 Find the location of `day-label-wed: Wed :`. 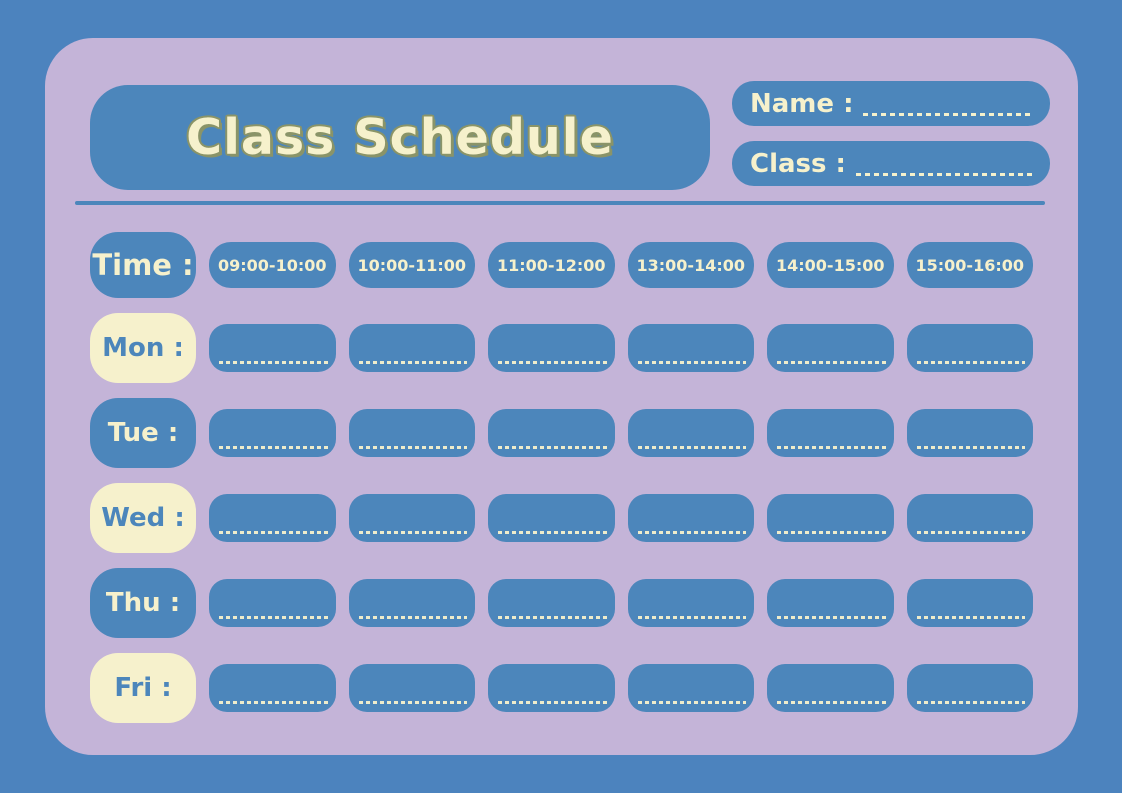

day-label-wed: Wed : is located at coordinates (143, 518).